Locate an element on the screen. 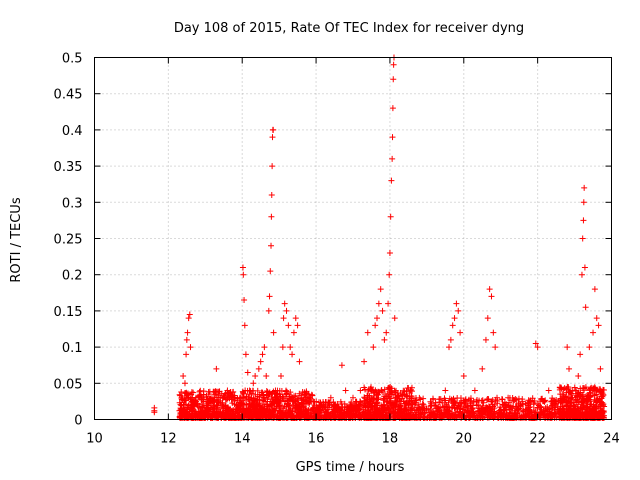 This screenshot has width=640, height=480. x-axis-label: GPS time / hours is located at coordinates (350, 467).